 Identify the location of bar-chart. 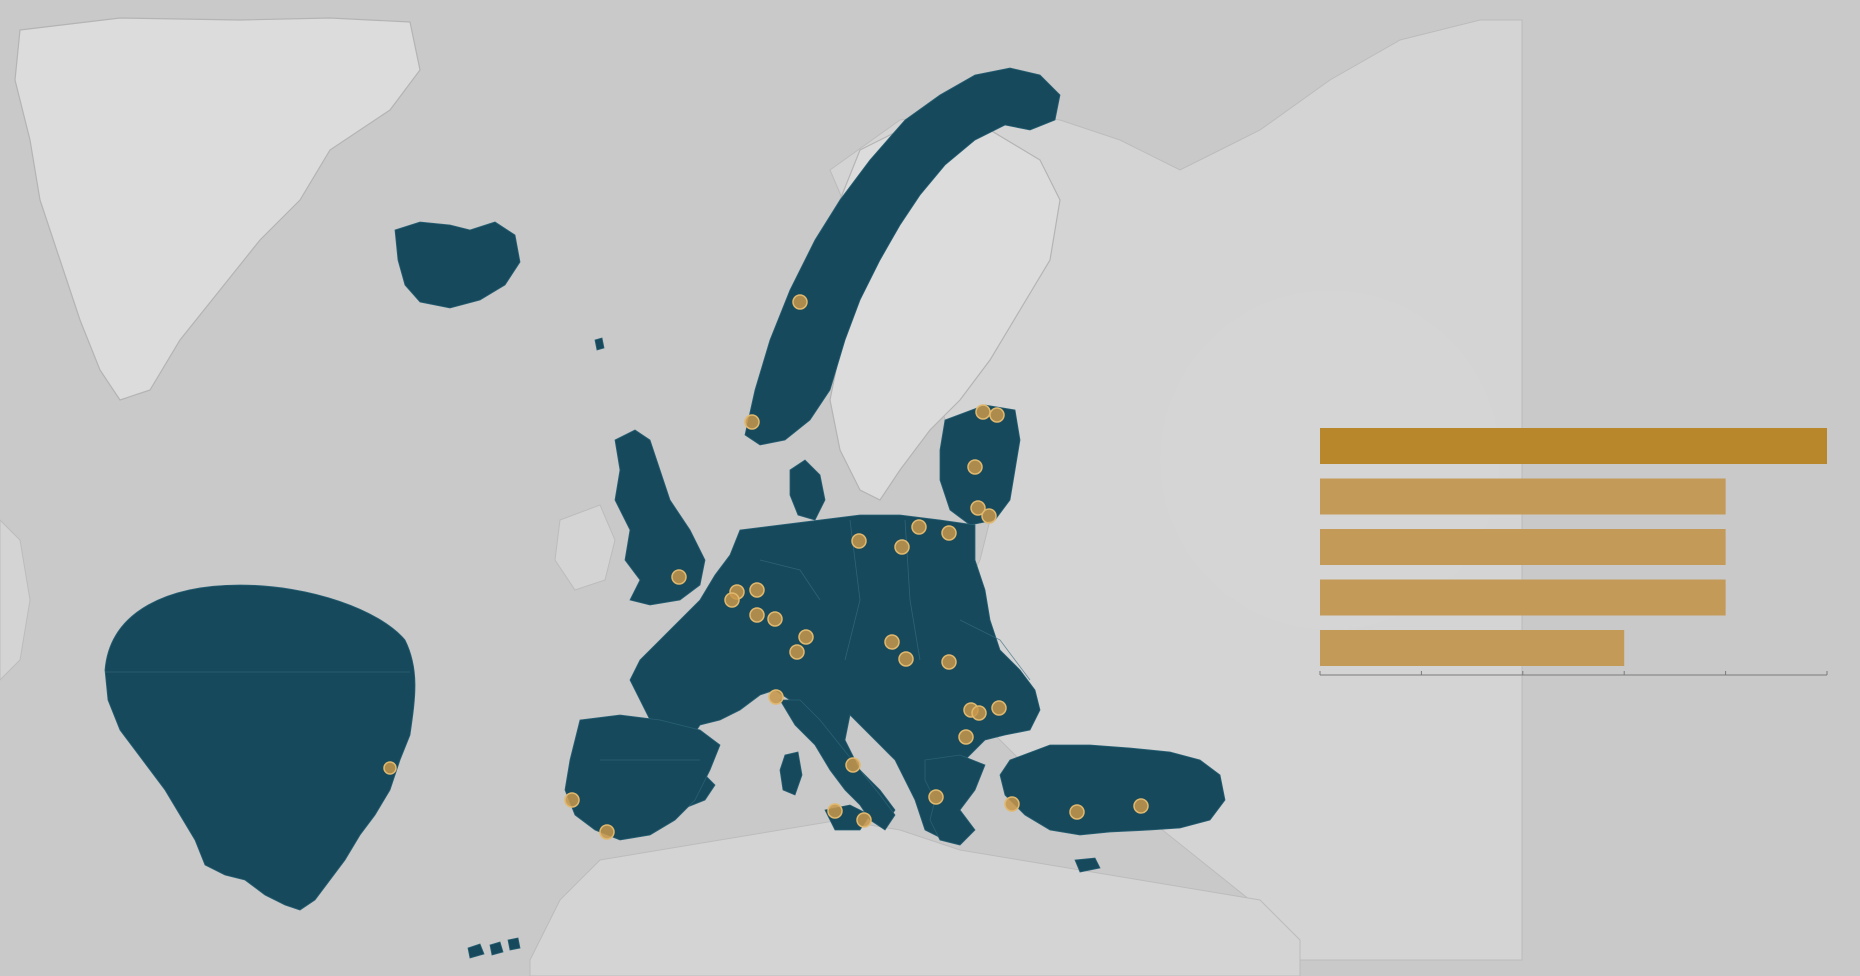
(1573, 552).